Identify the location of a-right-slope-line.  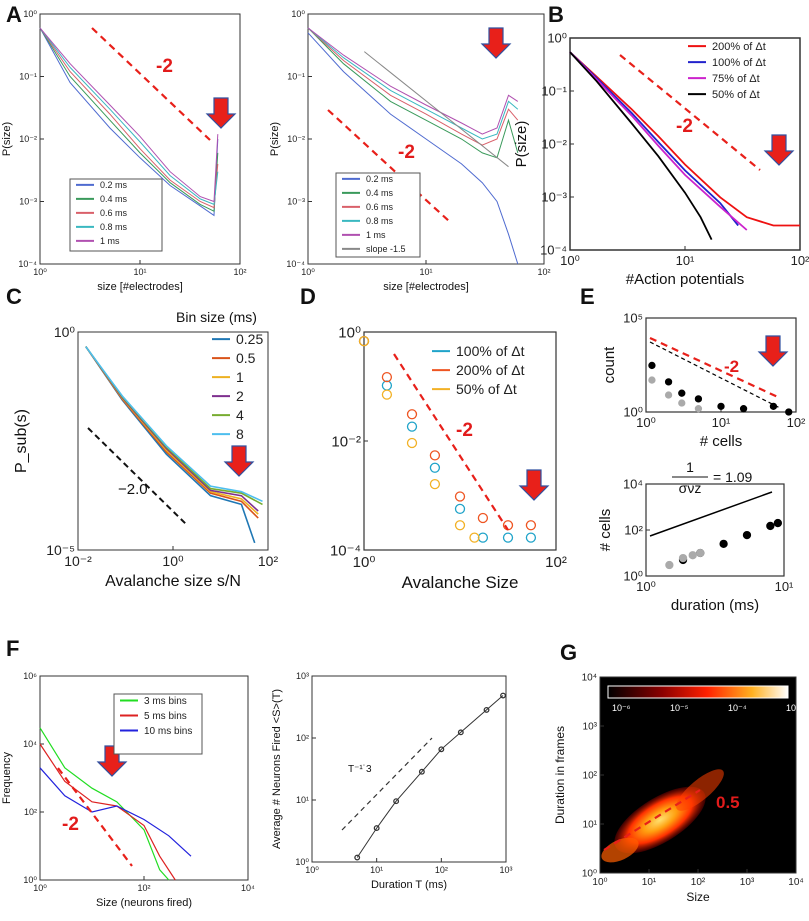
(389, 166).